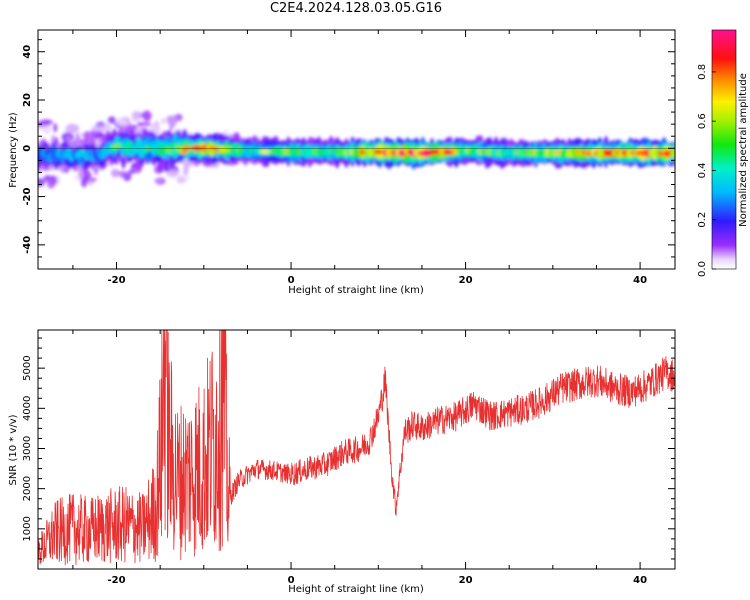 The width and height of the screenshot is (750, 600). What do you see at coordinates (356, 8) in the screenshot?
I see `chart-title: C2E4.2024.128.03.05.G16` at bounding box center [356, 8].